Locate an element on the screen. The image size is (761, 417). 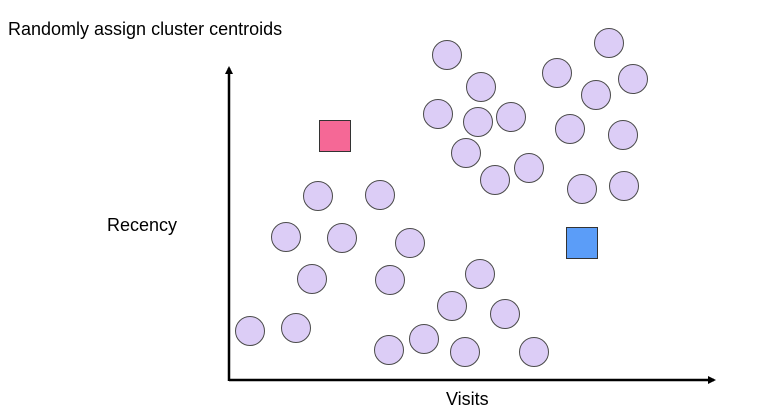
centroids is located at coordinates (458, 189).